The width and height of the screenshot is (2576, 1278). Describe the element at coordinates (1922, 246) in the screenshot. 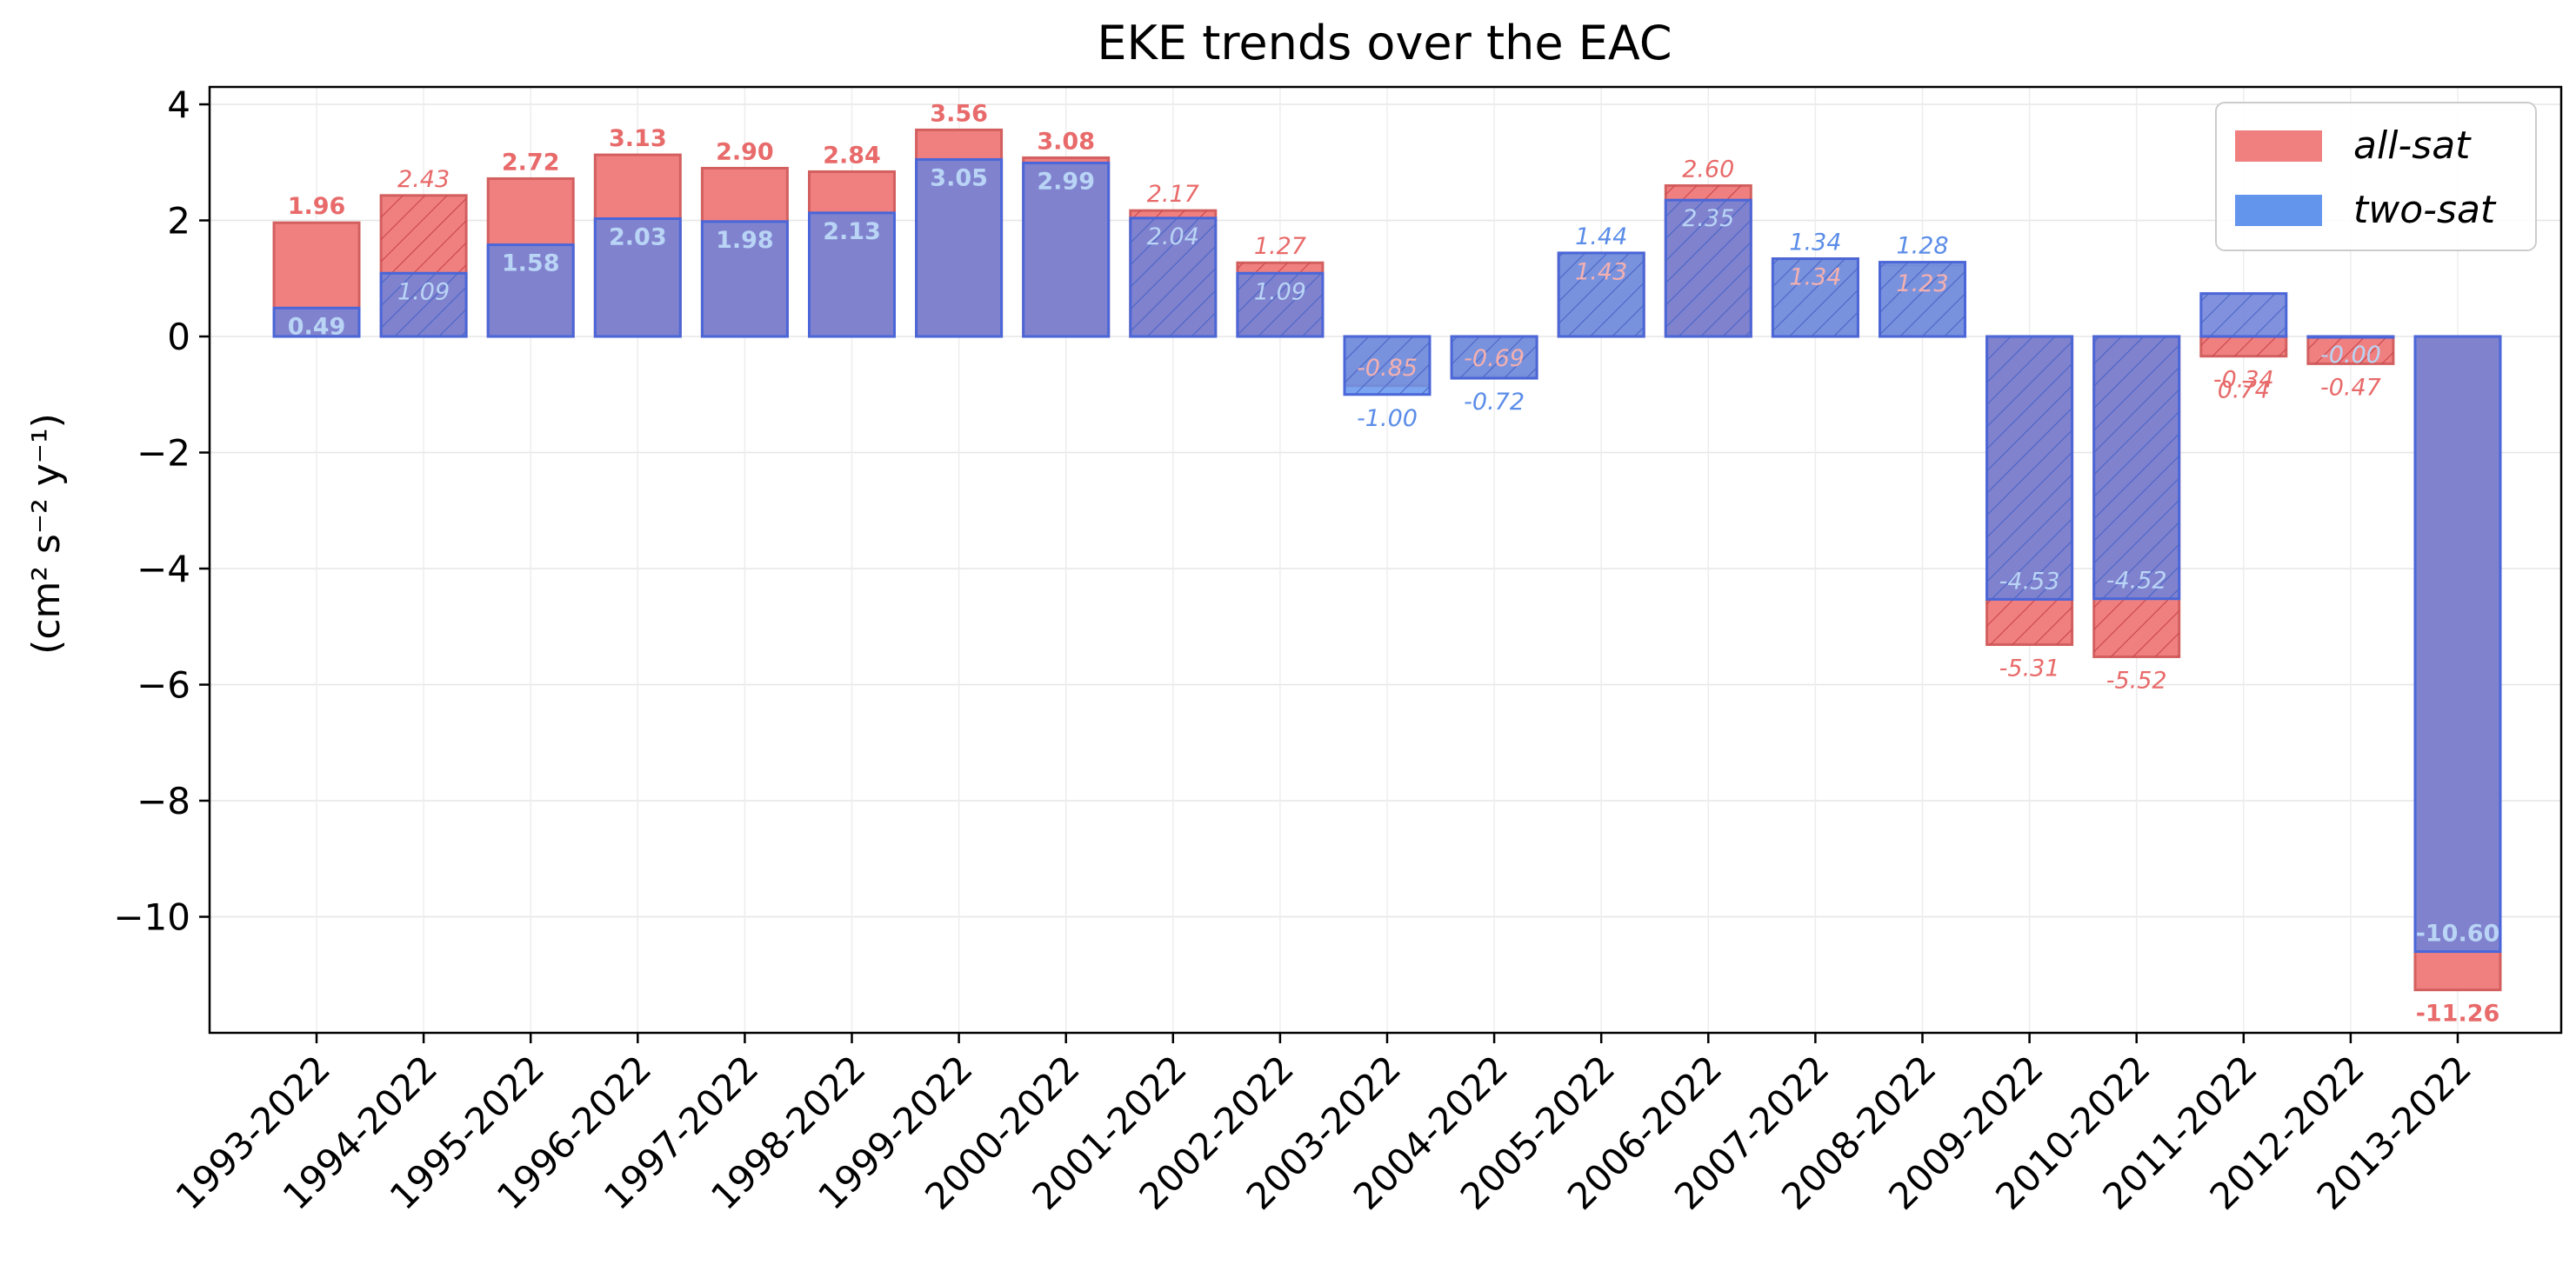

I see `value-label-two-sat: 1.28` at that location.